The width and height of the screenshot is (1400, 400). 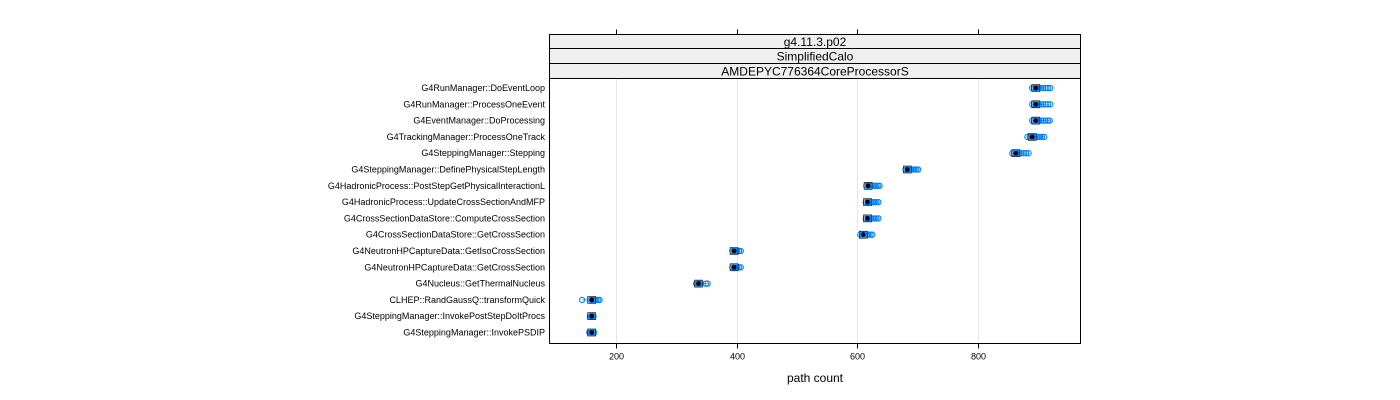 I want to click on tick-label-600: 600, so click(x=857, y=357).